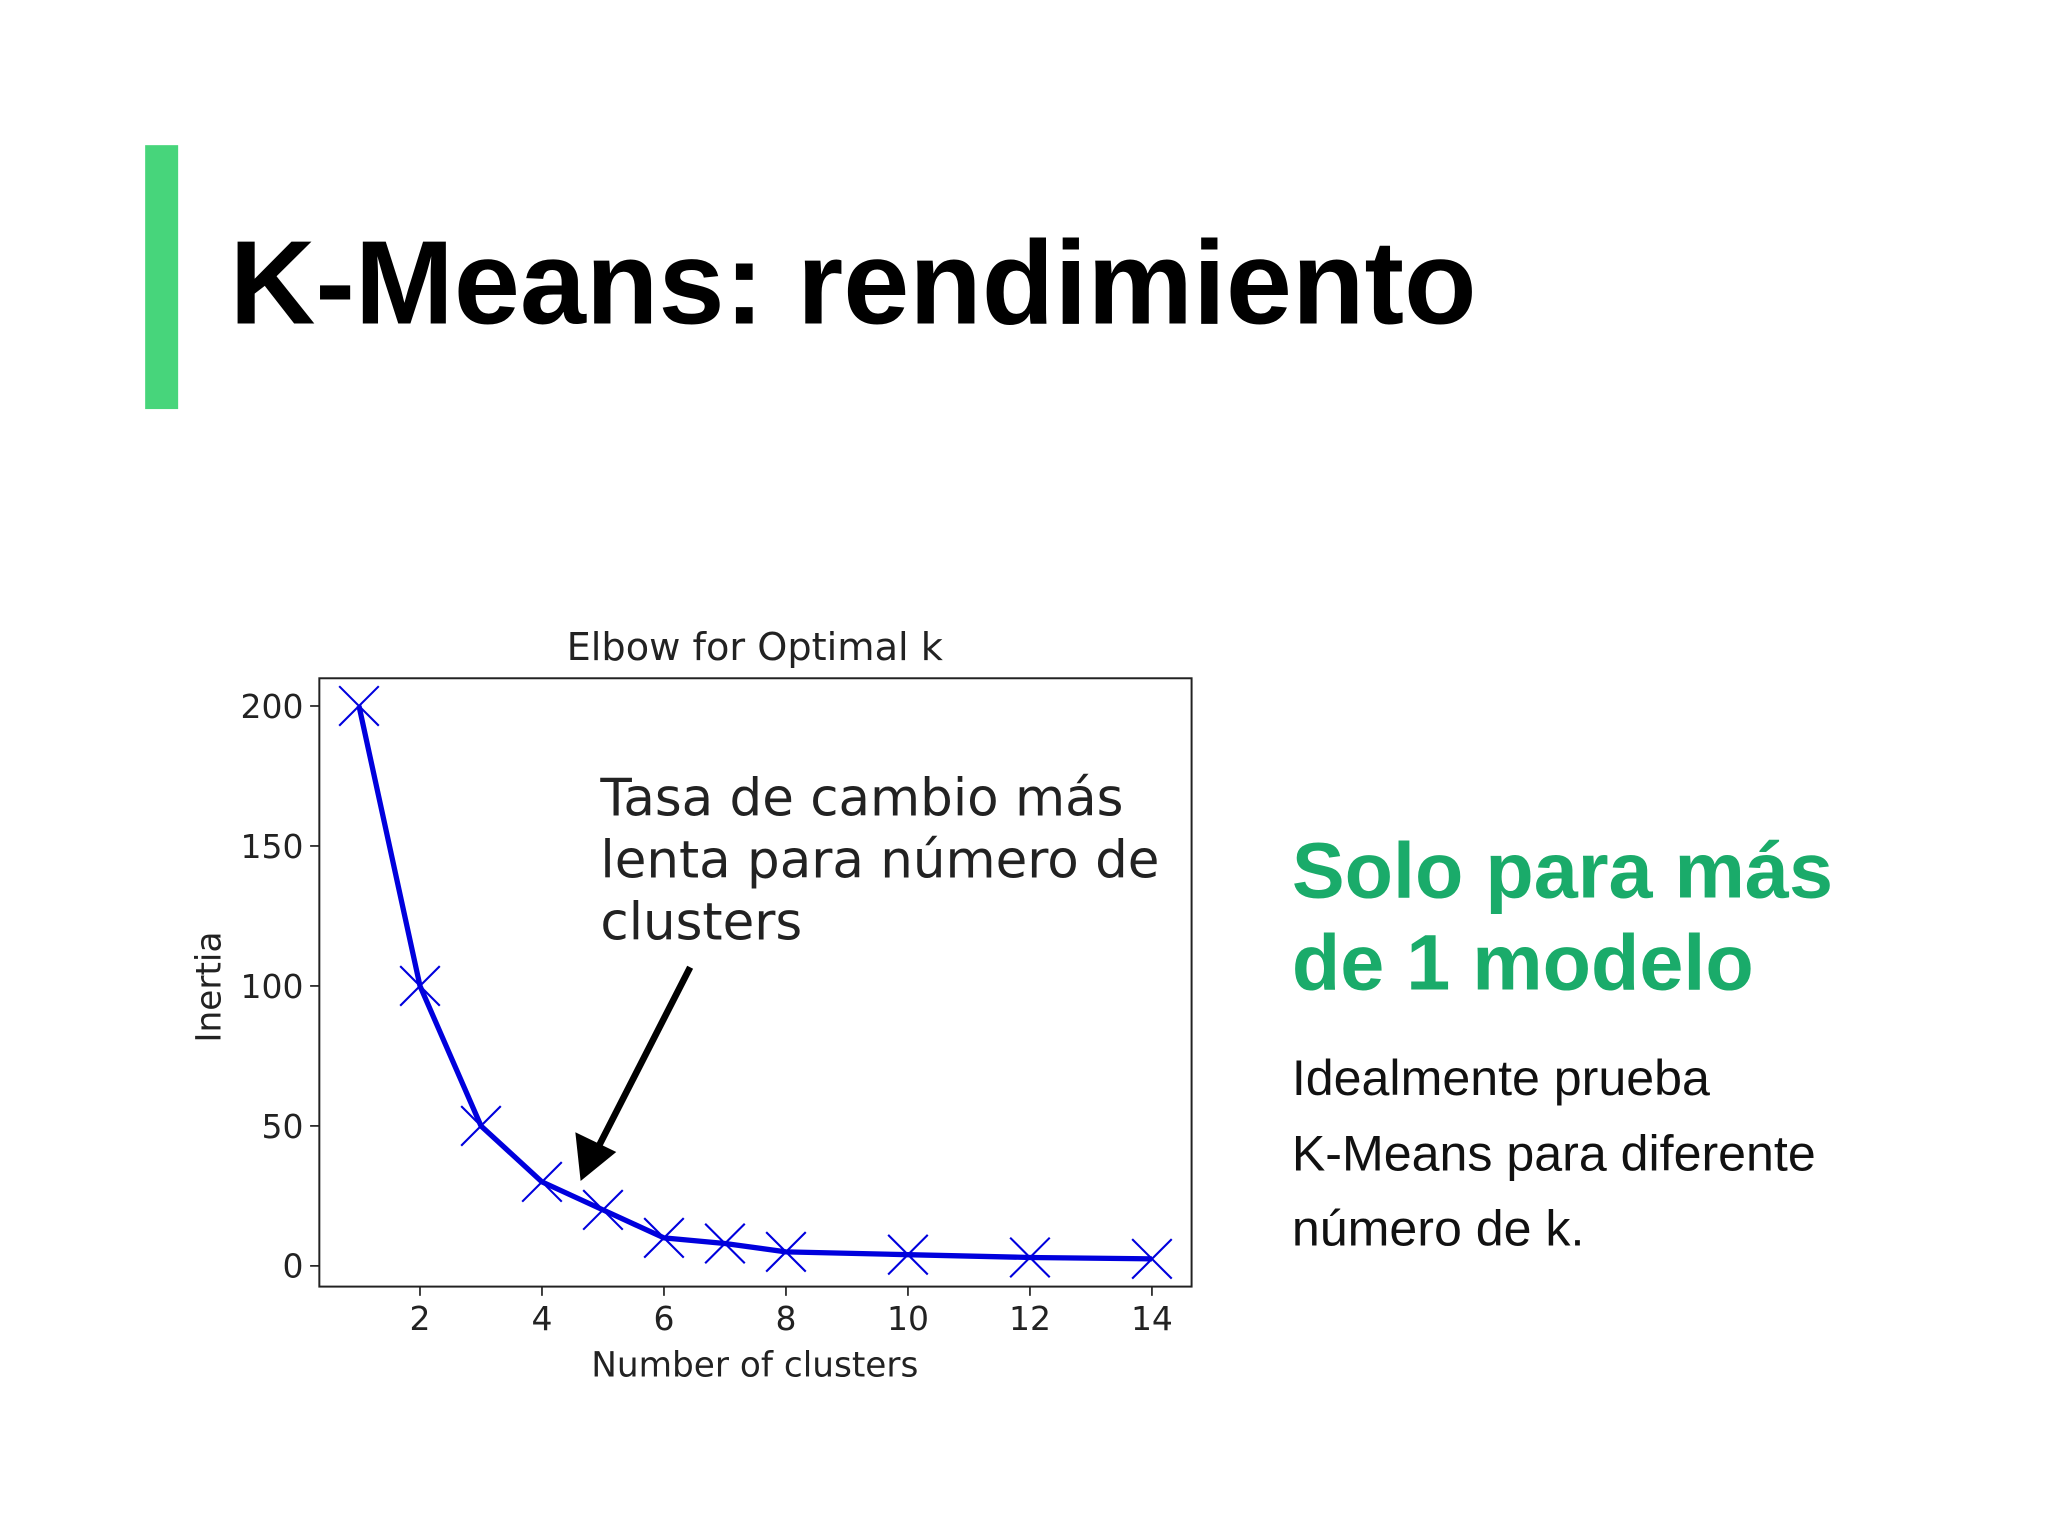  I want to click on annotation-line: lenta para número de, so click(879, 861).